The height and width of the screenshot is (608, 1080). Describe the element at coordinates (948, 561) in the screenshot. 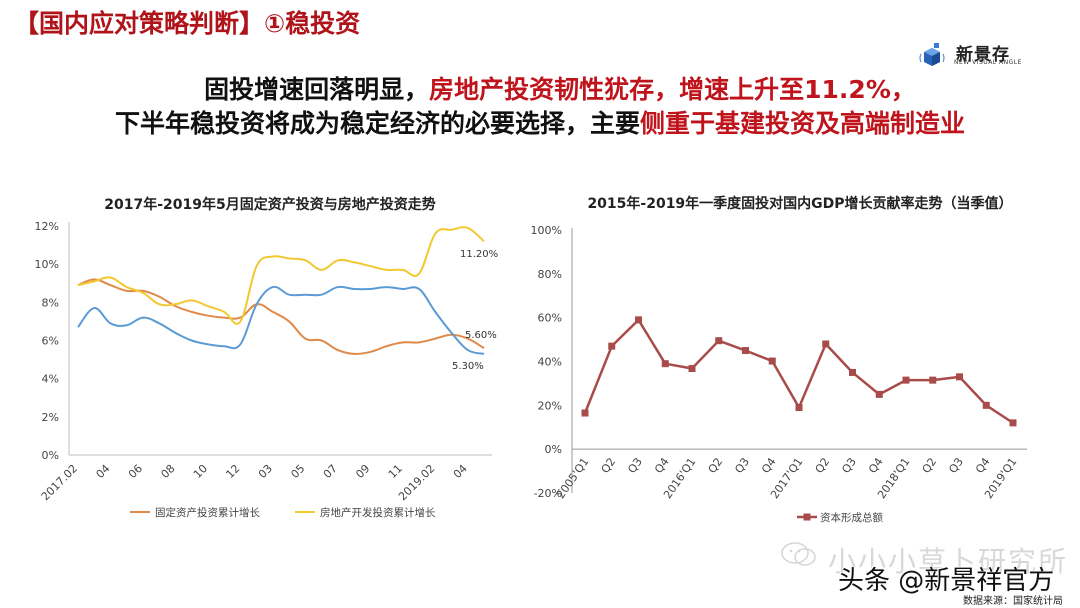

I see `watermark-text: 小小小草卜研究所` at that location.